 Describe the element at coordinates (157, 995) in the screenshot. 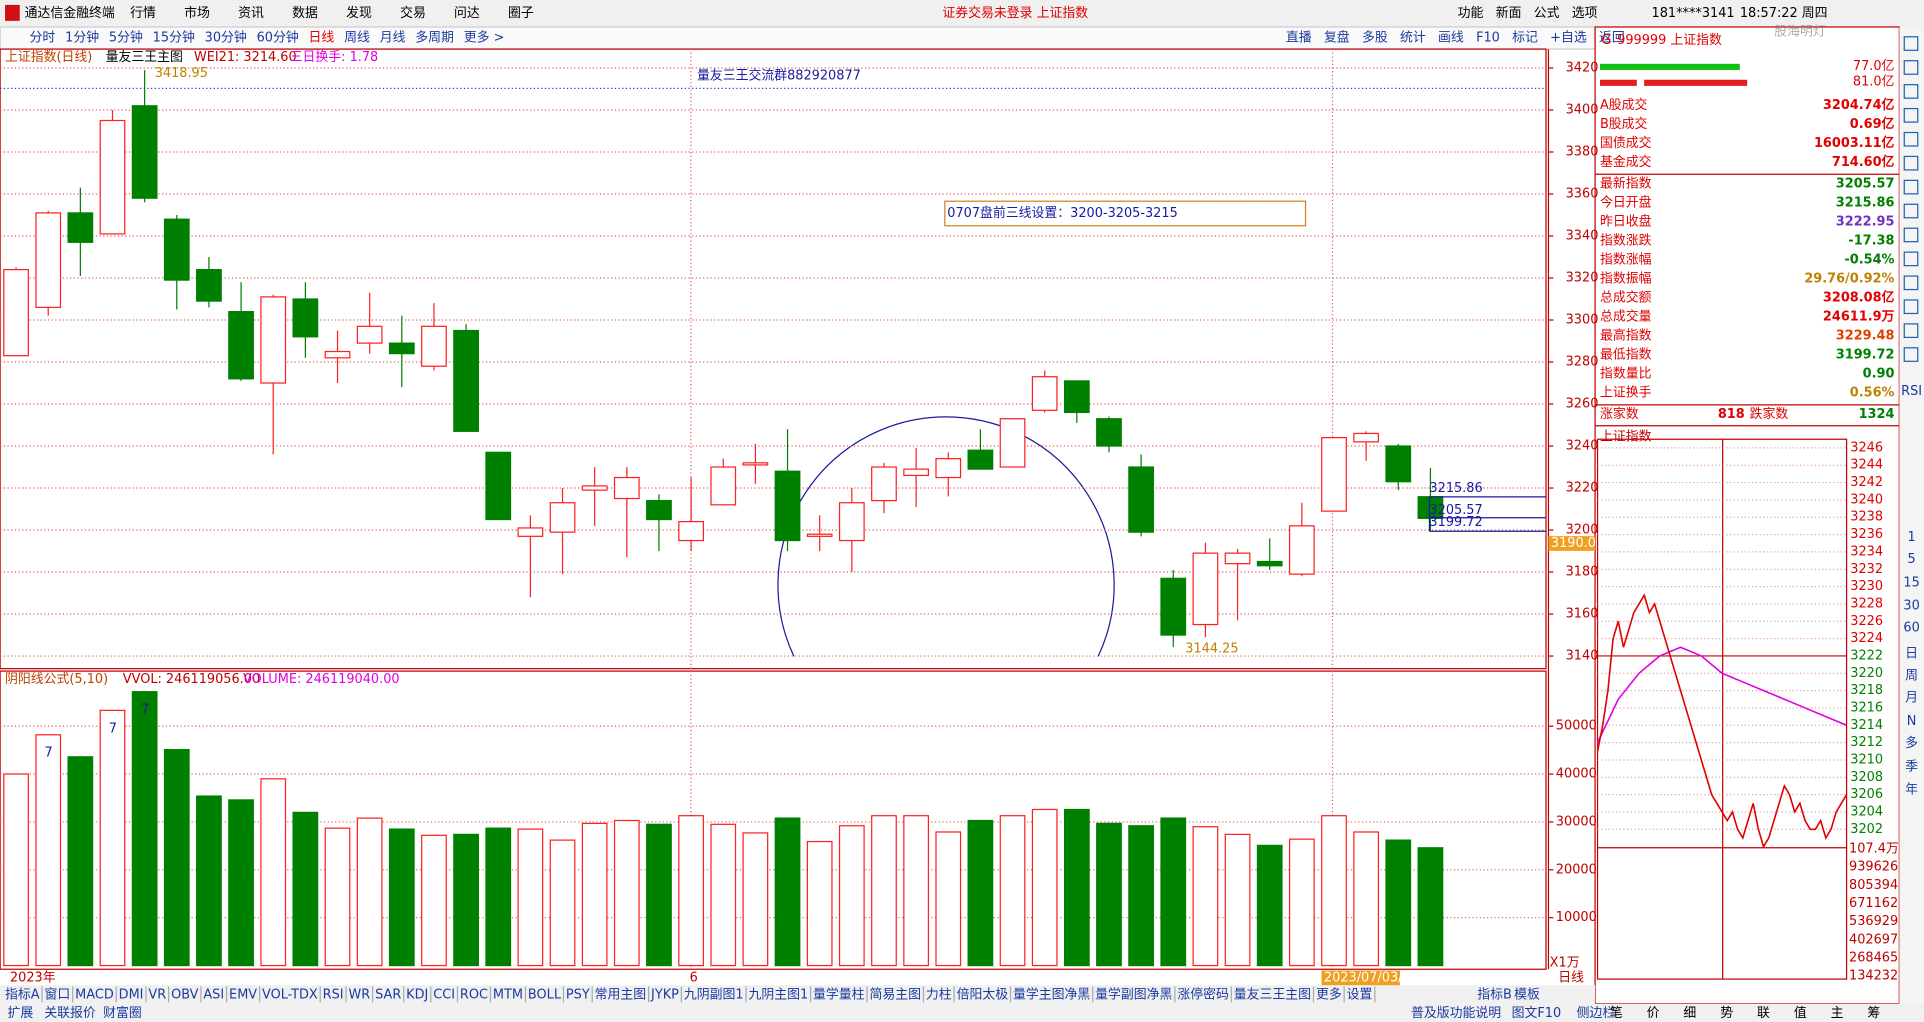

I see `indicator-tab: VR` at that location.